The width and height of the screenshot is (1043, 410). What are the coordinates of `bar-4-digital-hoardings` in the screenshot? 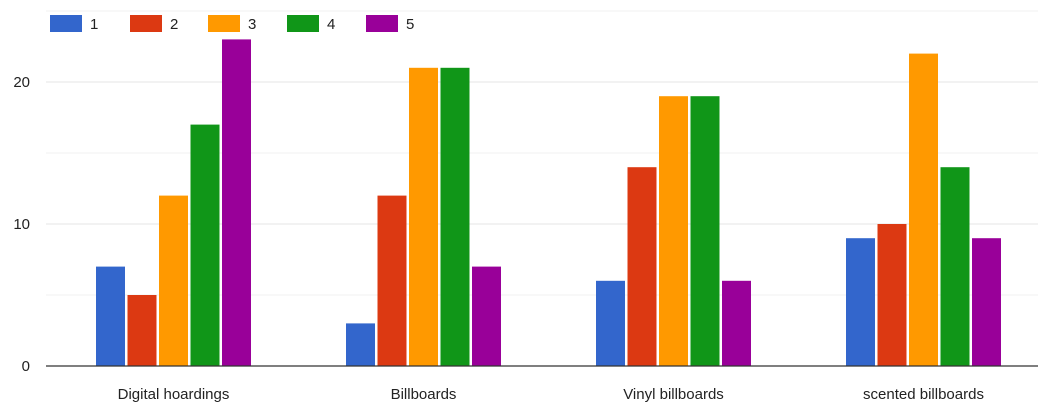 It's located at (205, 245).